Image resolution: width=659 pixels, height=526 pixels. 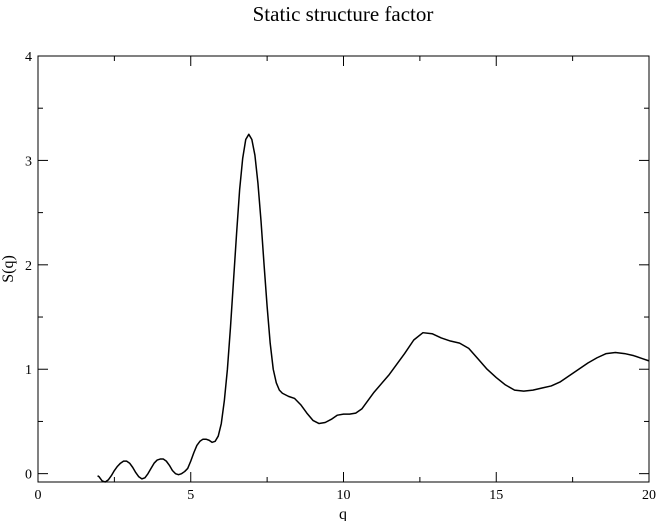 What do you see at coordinates (28, 161) in the screenshot?
I see `y-tick-label: 3` at bounding box center [28, 161].